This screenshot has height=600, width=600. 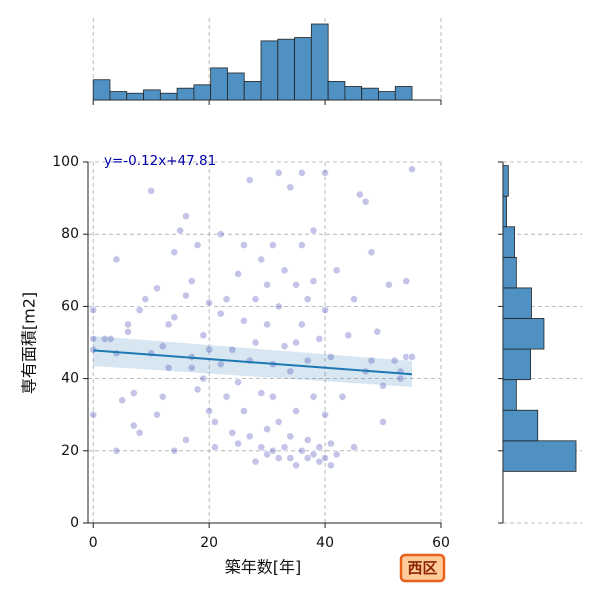 I want to click on x-tick-label: 20, so click(x=209, y=543).